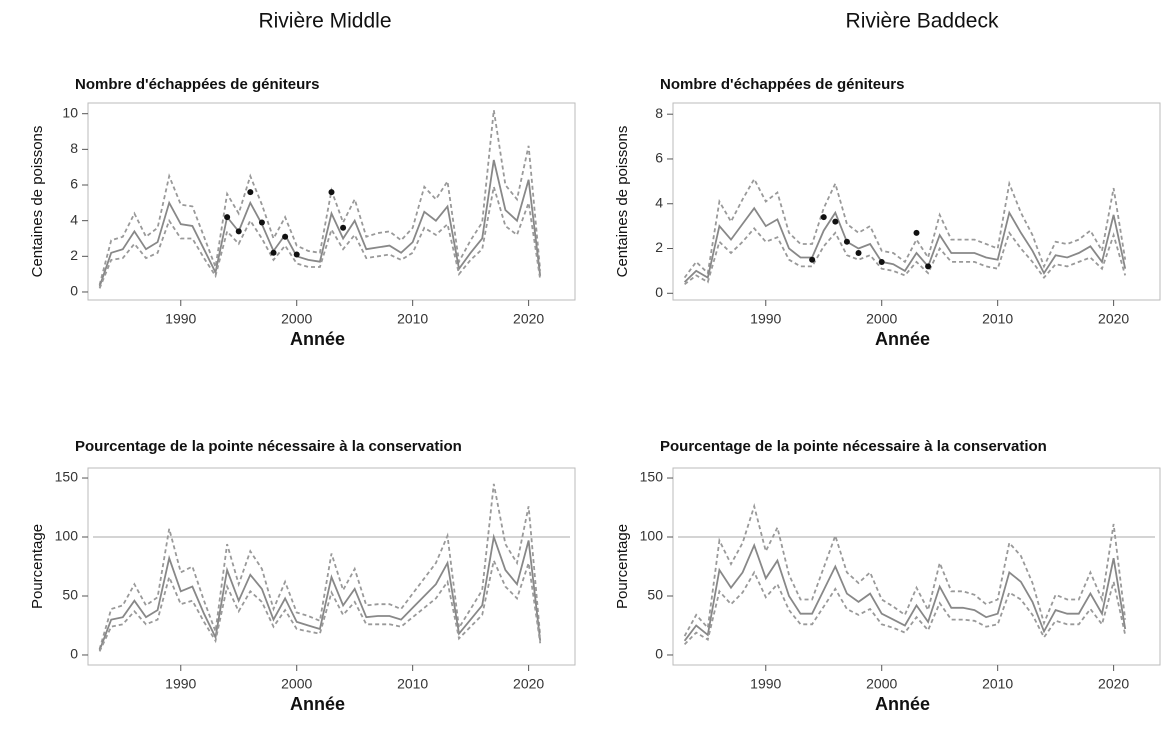  What do you see at coordinates (70, 112) in the screenshot?
I see `y-tick-label: 10` at bounding box center [70, 112].